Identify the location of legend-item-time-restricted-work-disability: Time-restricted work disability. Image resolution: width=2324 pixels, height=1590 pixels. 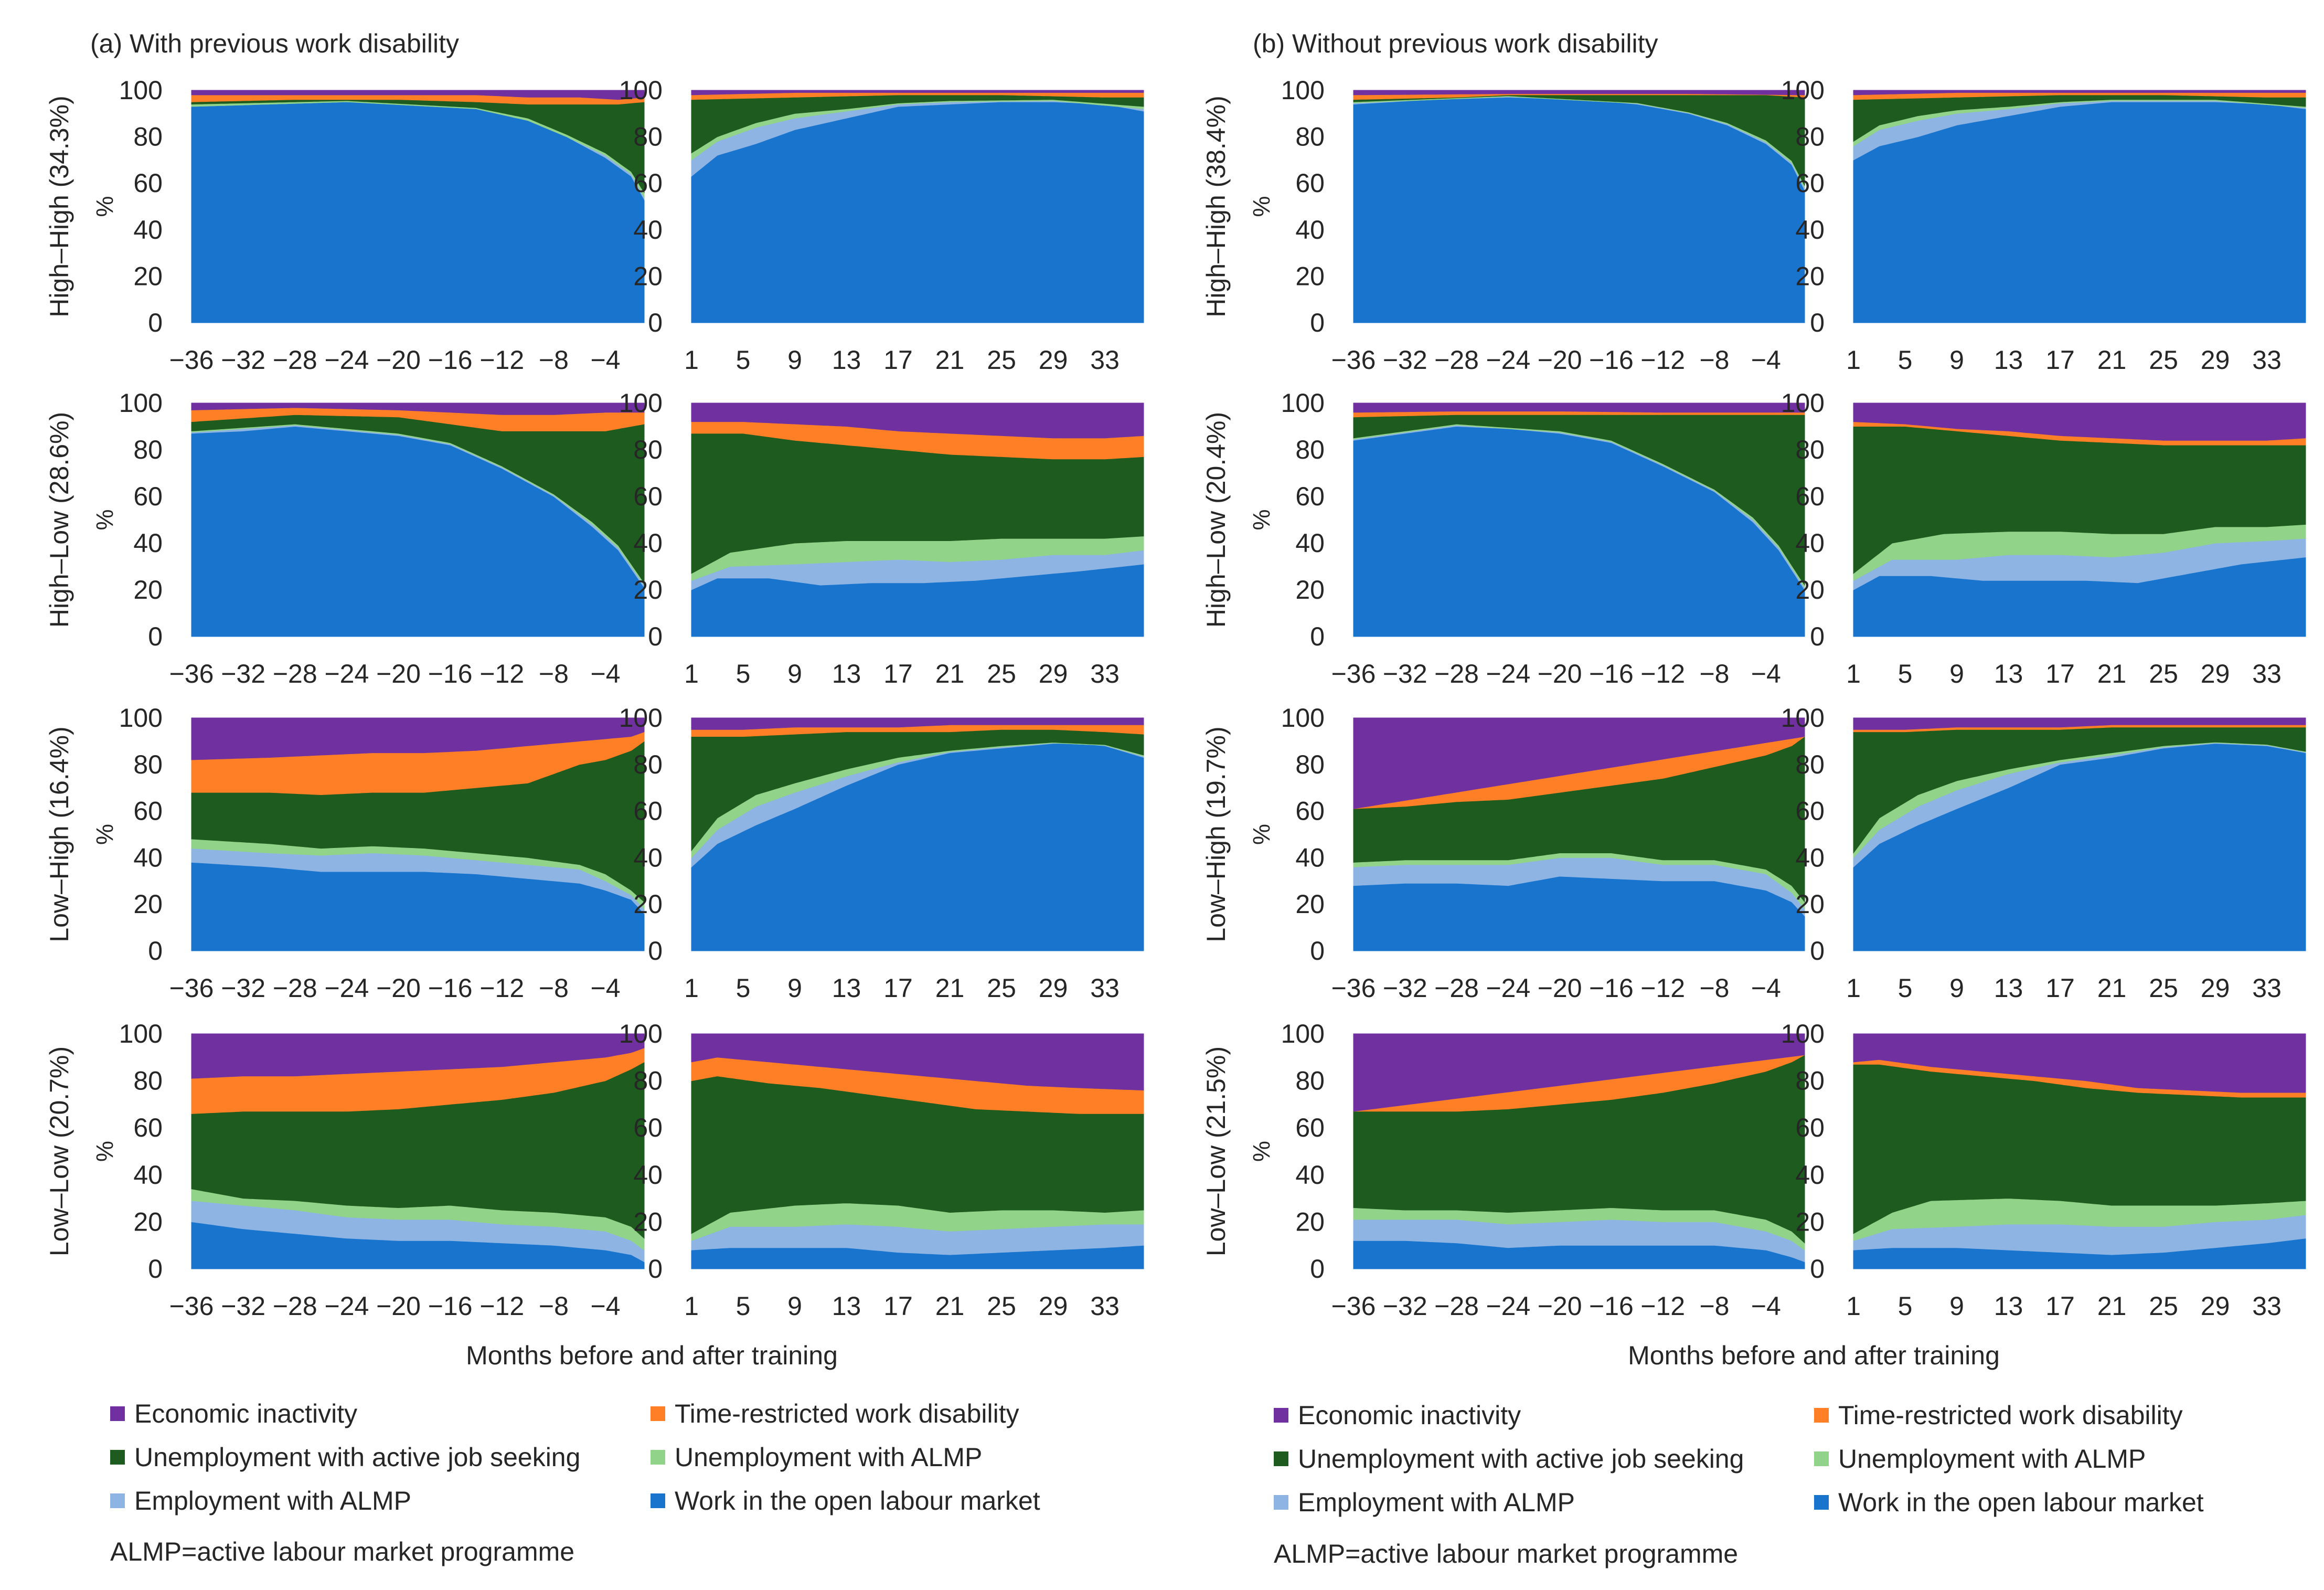
(1998, 1415).